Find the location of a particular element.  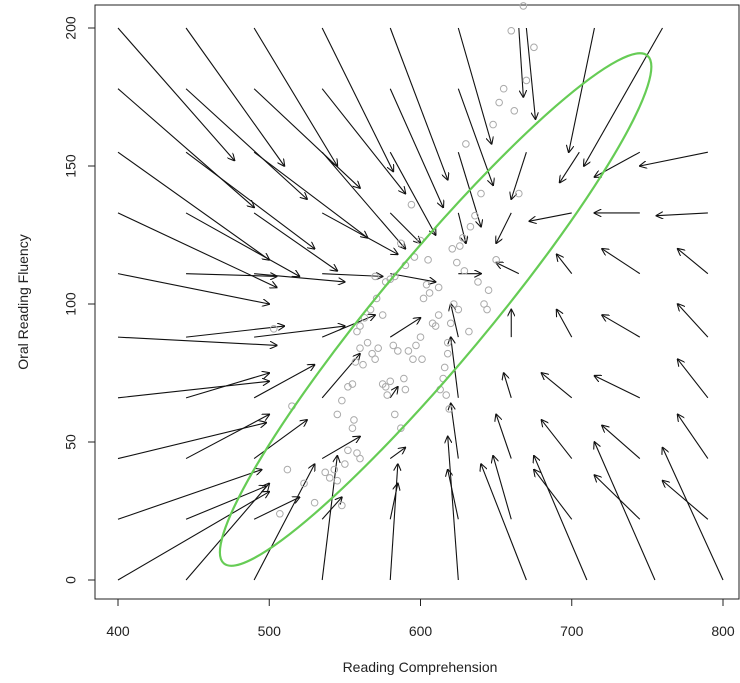

x-tick-label: 700 is located at coordinates (572, 631).